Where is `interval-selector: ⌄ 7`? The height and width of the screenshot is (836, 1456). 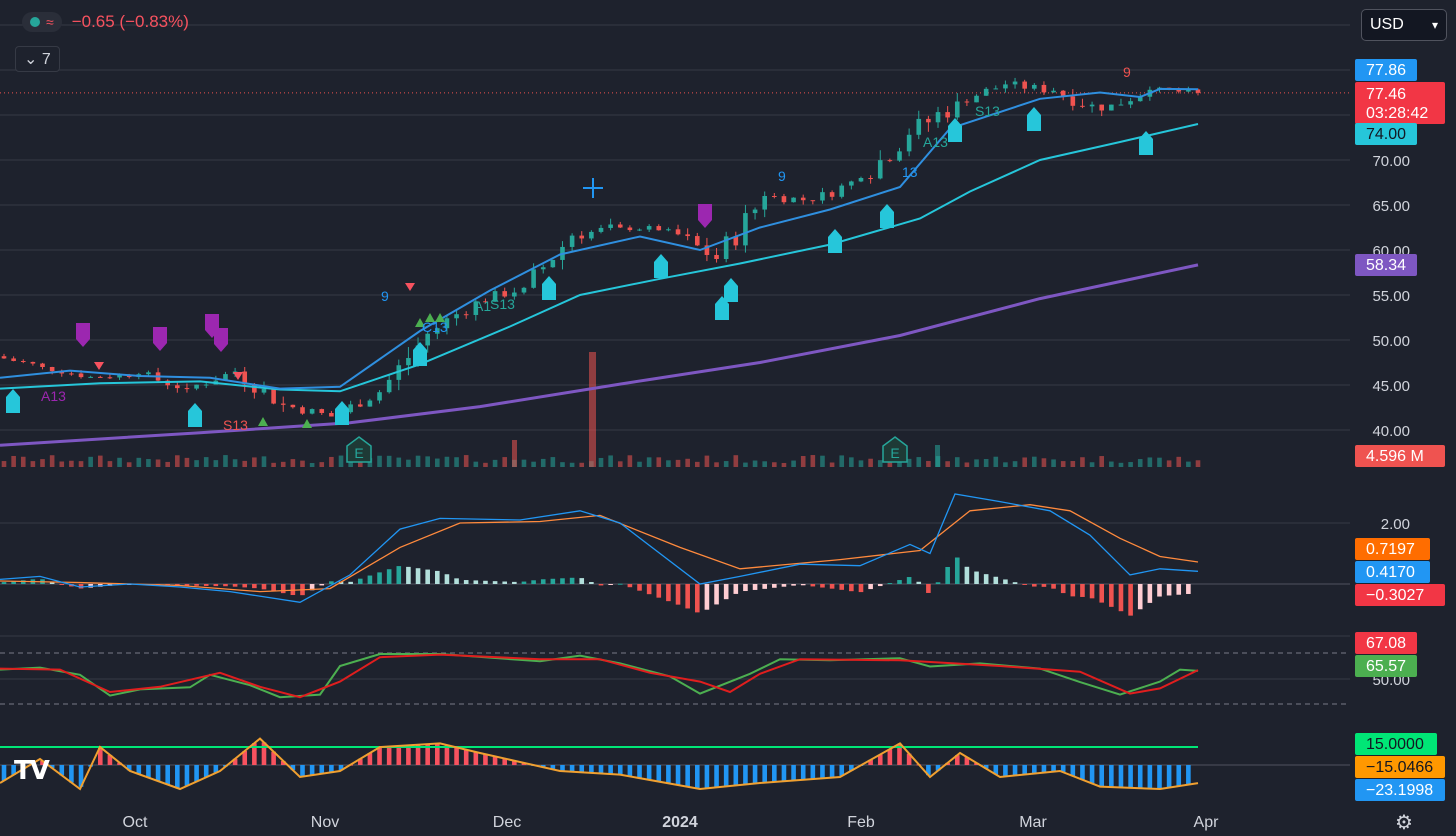
interval-selector: ⌄ 7 is located at coordinates (37, 59).